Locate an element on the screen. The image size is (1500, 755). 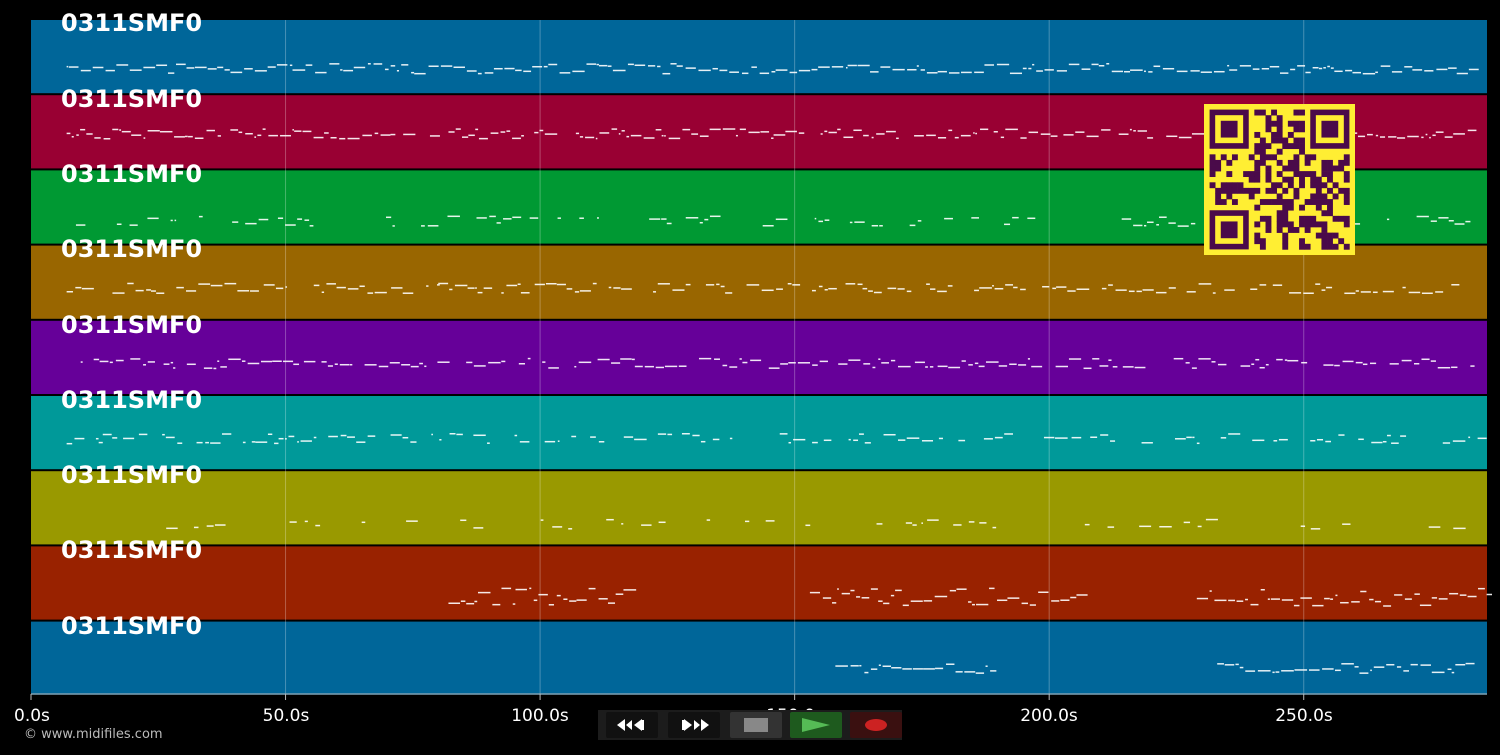
record-button is located at coordinates (876, 725).